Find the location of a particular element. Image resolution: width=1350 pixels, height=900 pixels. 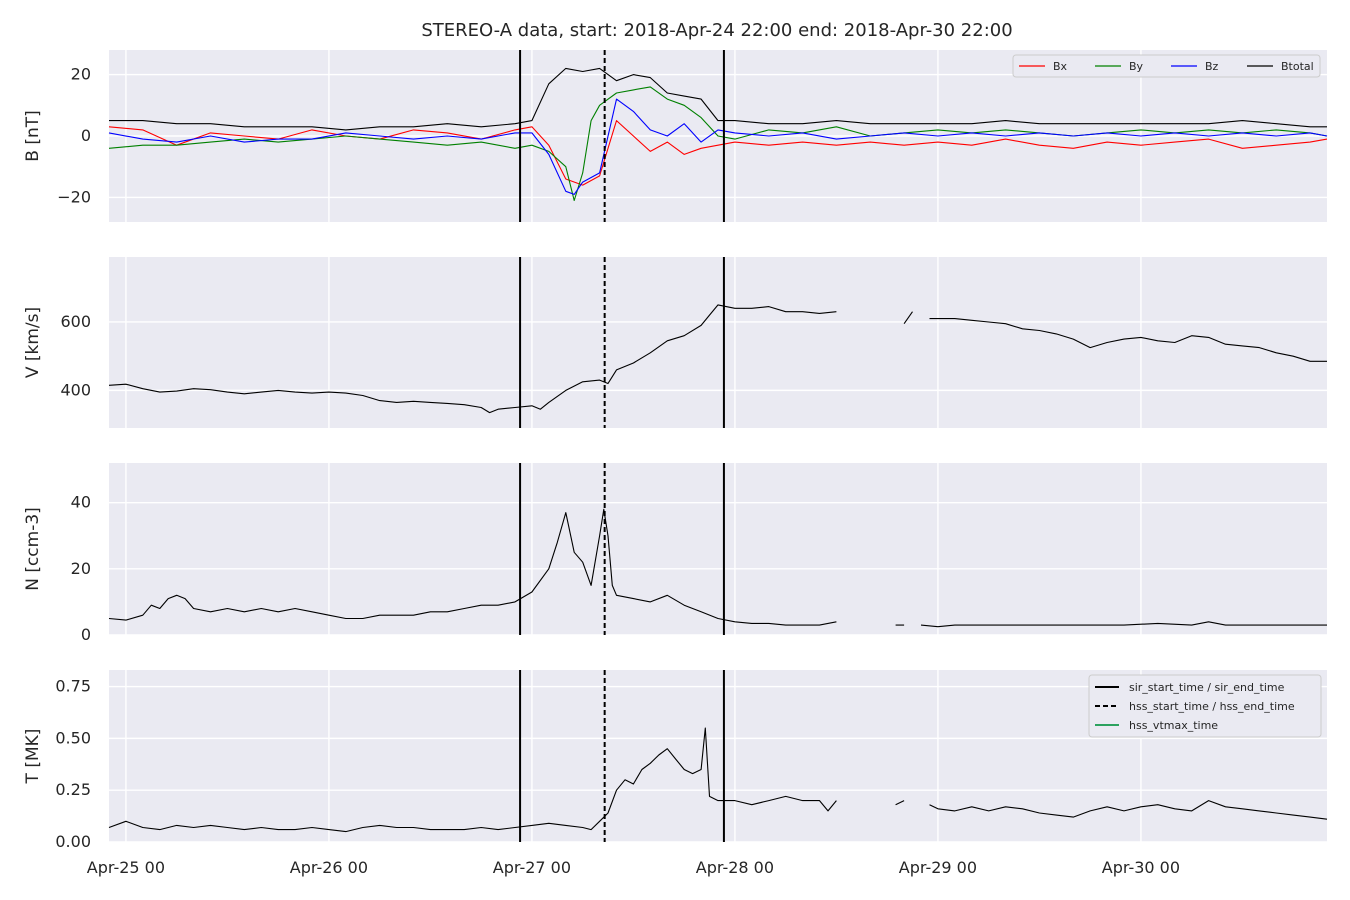

series-line-t is located at coordinates (718, 780).